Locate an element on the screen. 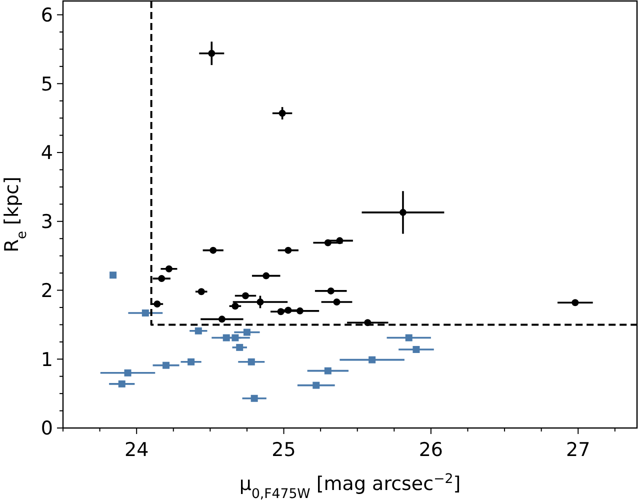 Image resolution: width=638 pixels, height=504 pixels. y-tick-label: 1 is located at coordinates (46, 359).